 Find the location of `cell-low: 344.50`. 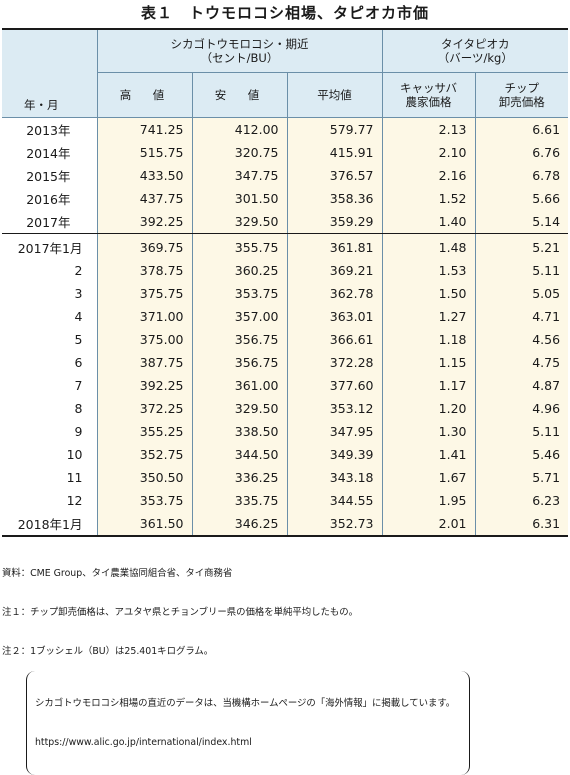

cell-low: 344.50 is located at coordinates (240, 454).